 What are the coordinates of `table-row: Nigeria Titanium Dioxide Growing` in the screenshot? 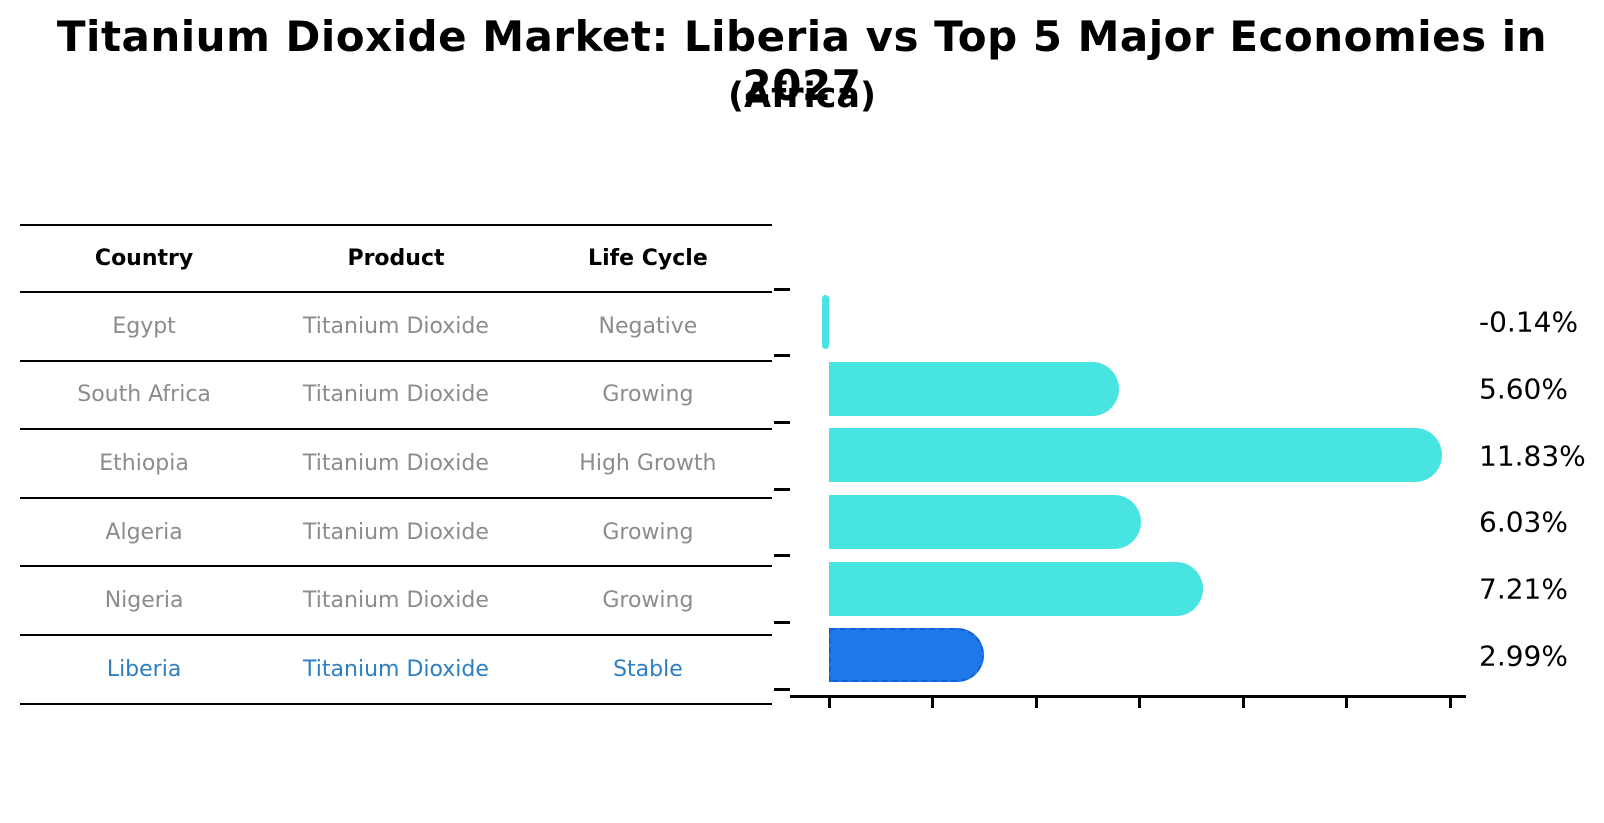 It's located at (396, 599).